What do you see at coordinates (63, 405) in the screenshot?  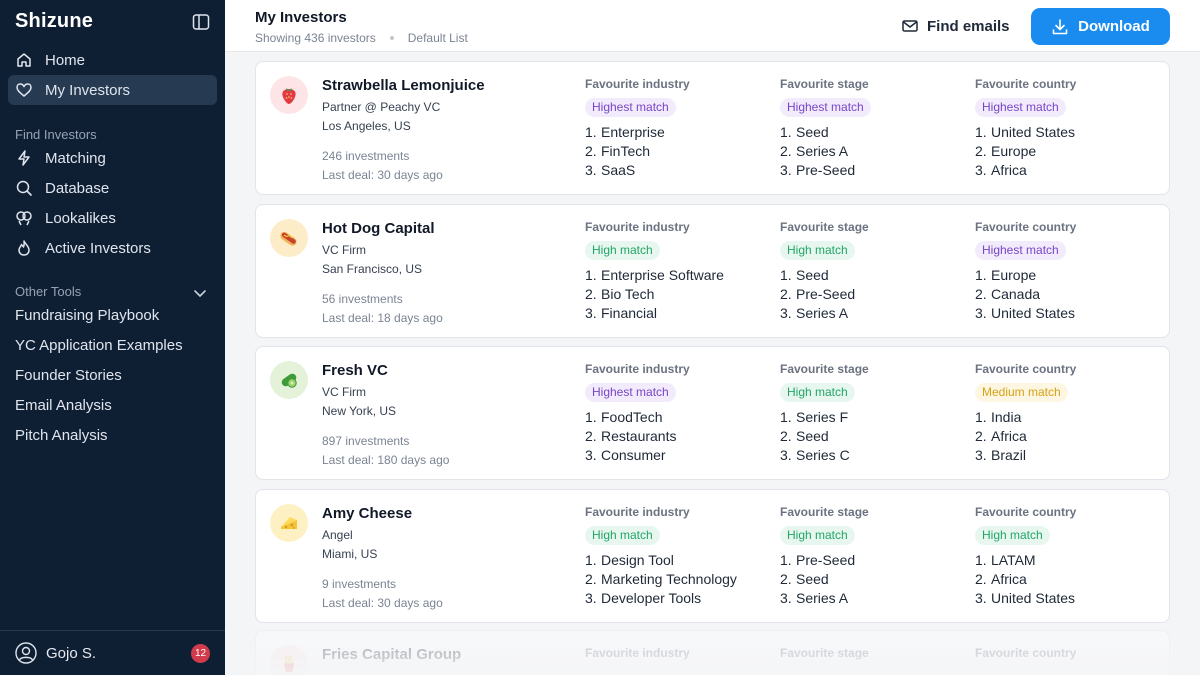 I see `tool-email-analysis: Email Analysis` at bounding box center [63, 405].